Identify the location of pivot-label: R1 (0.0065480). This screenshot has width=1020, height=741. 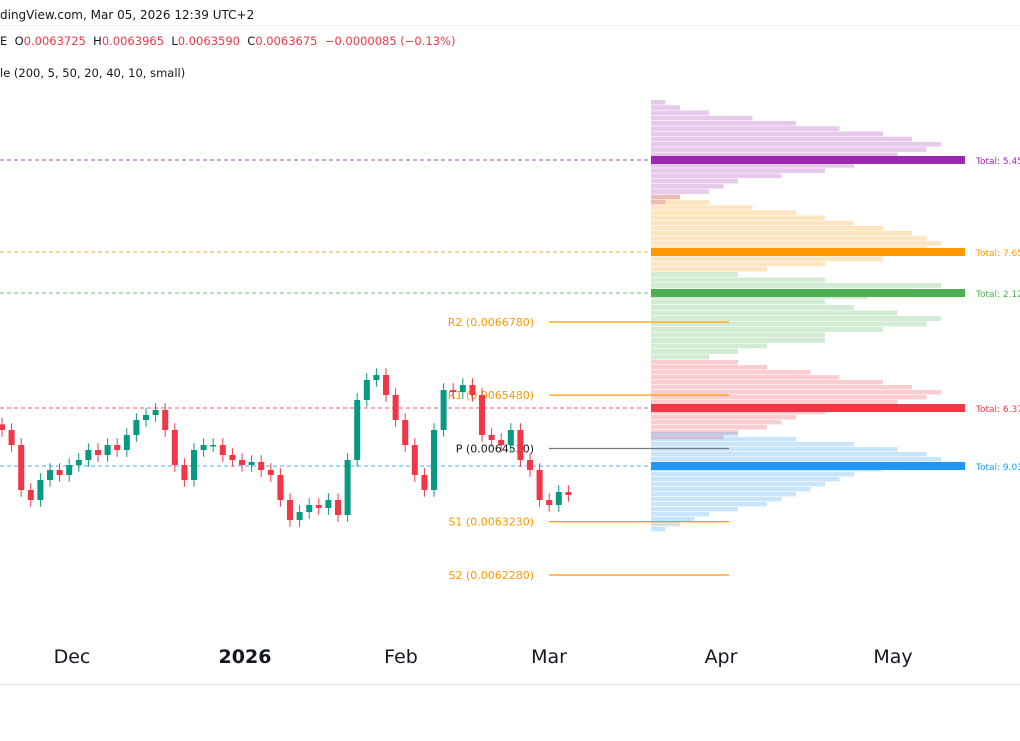
(491, 395).